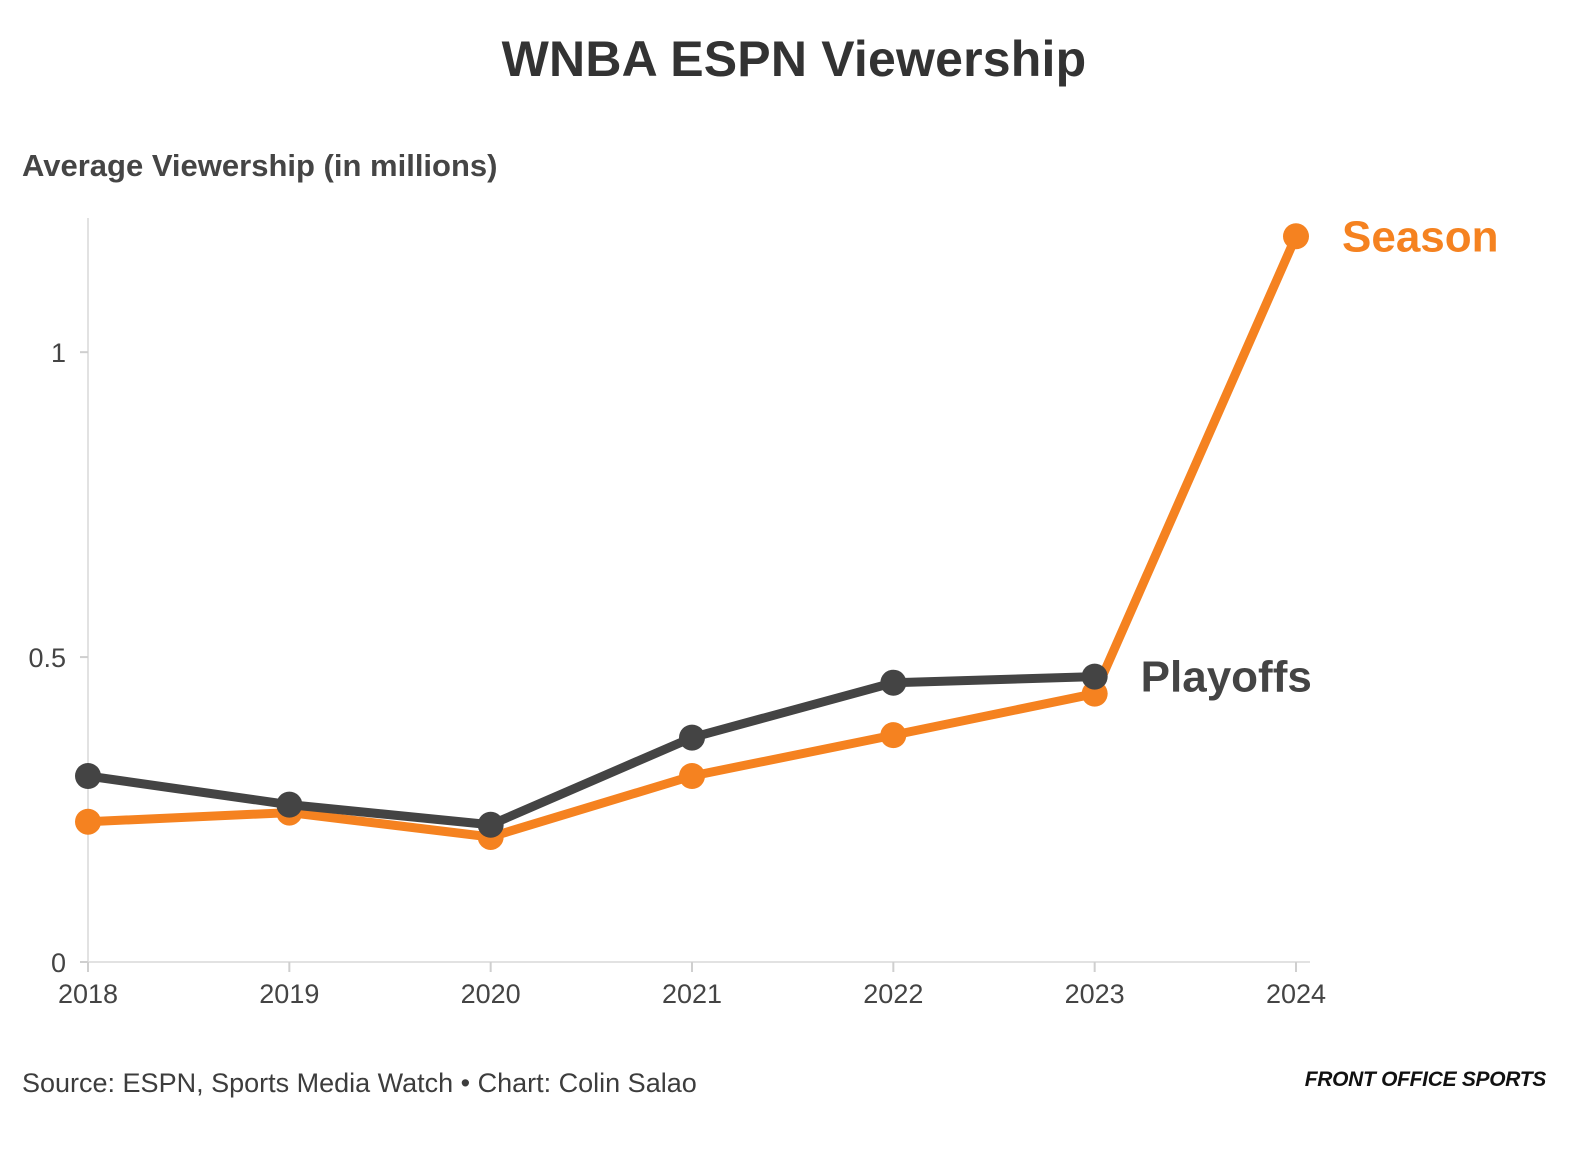 This screenshot has height=1150, width=1588. Describe the element at coordinates (47, 658) in the screenshot. I see `y-tick-label: 0.5` at that location.